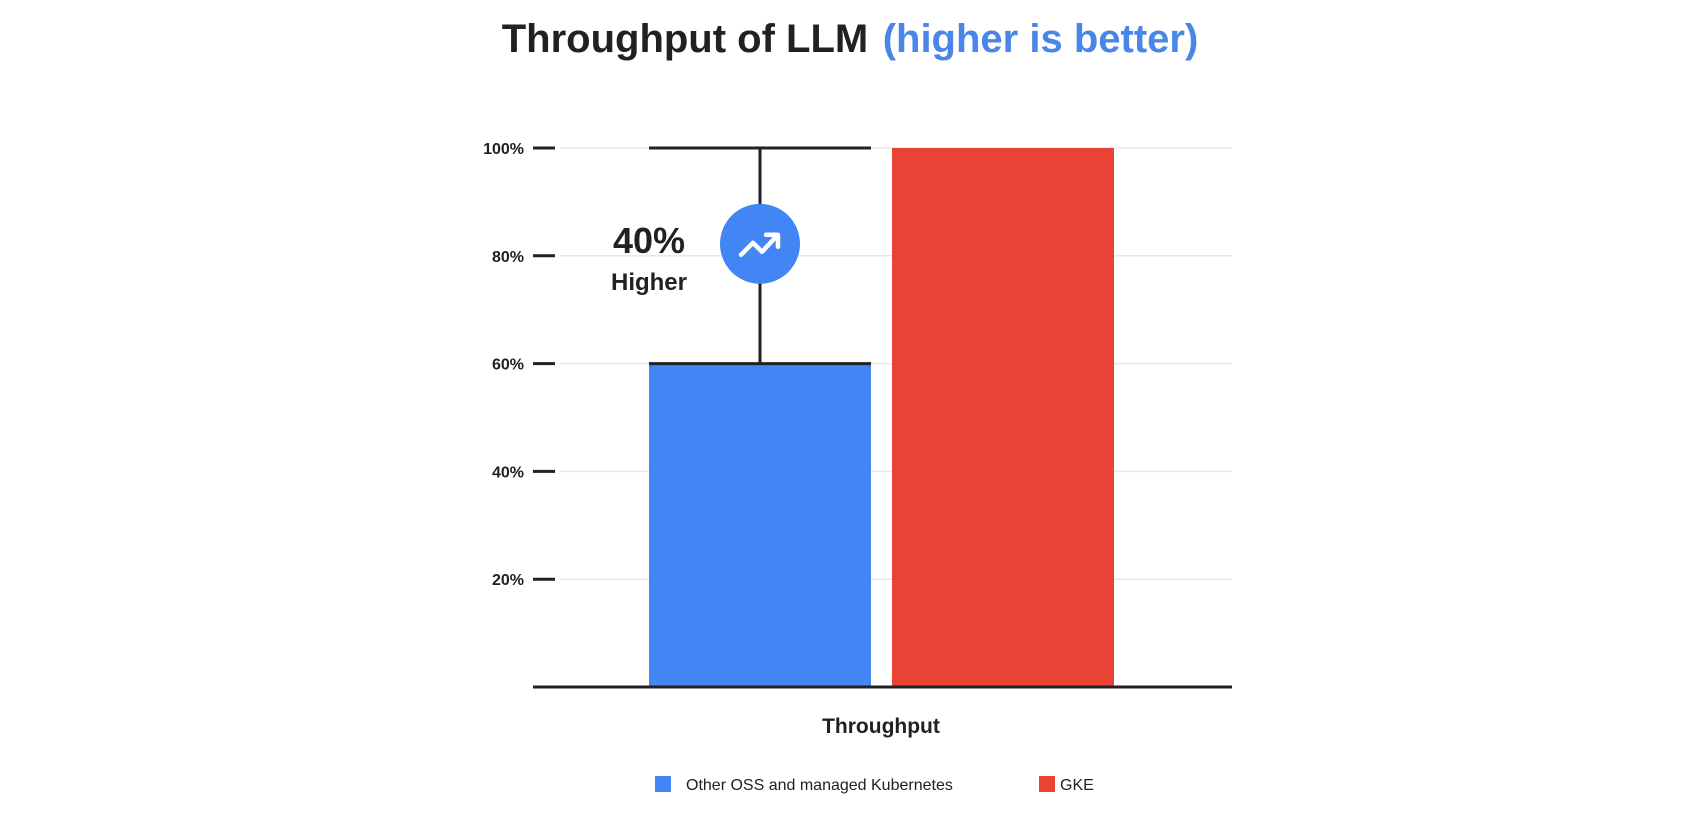 This screenshot has width=1700, height=814. I want to click on y-tick-label: 20%, so click(508, 580).